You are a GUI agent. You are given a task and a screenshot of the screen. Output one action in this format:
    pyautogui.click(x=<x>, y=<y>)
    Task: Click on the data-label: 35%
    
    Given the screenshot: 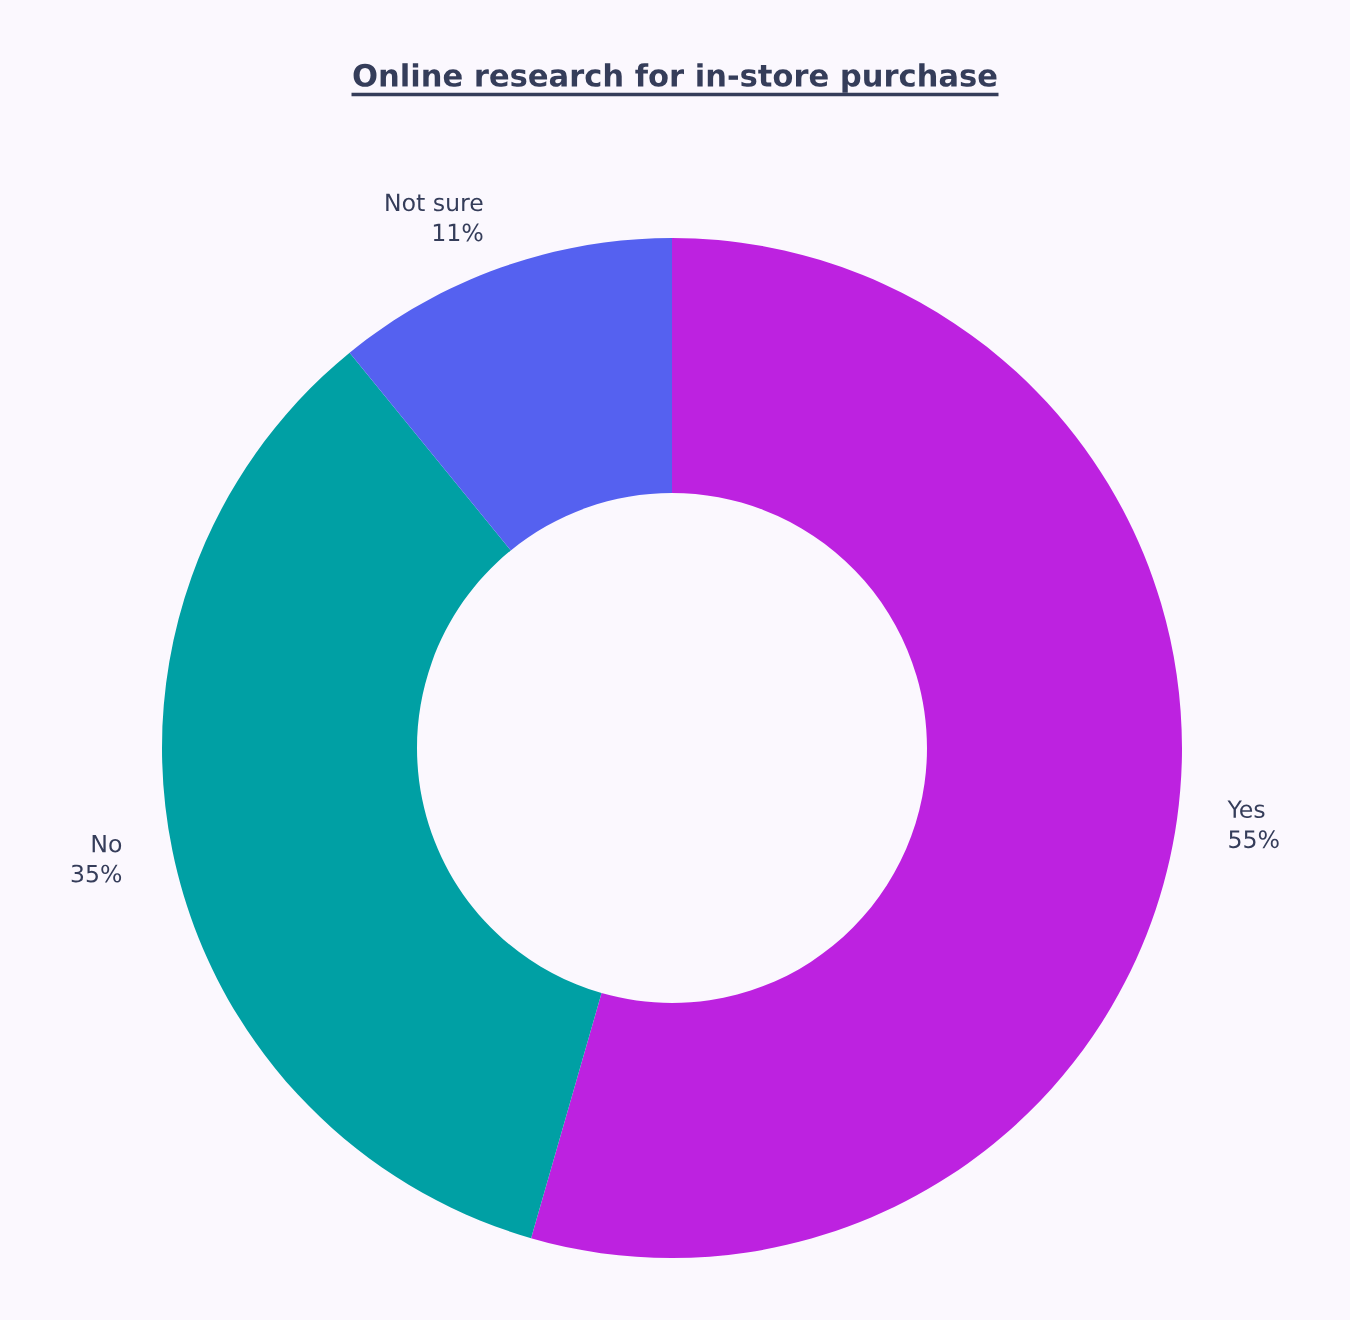 What is the action you would take?
    pyautogui.click(x=96, y=873)
    